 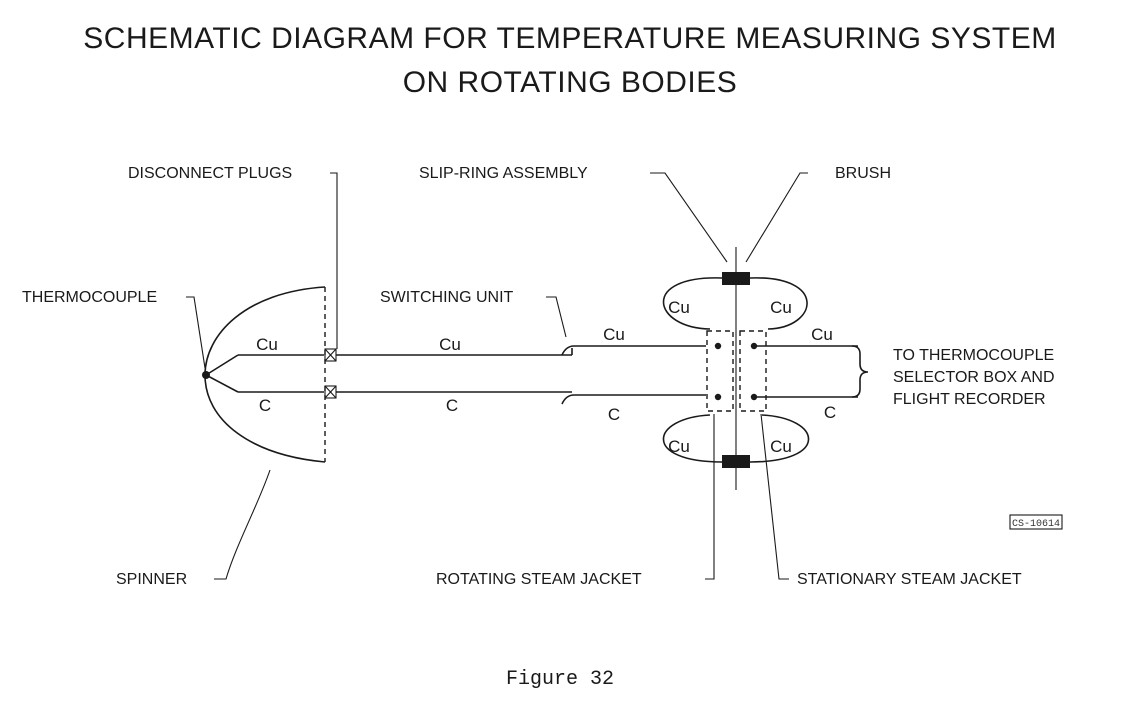 What do you see at coordinates (753, 371) in the screenshot?
I see `stationary-steam-jacket` at bounding box center [753, 371].